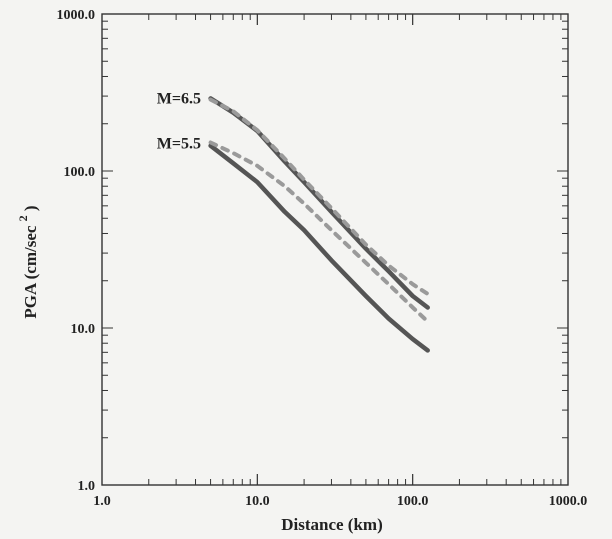  I want to click on x-axis-title: Distance (km), so click(332, 524).